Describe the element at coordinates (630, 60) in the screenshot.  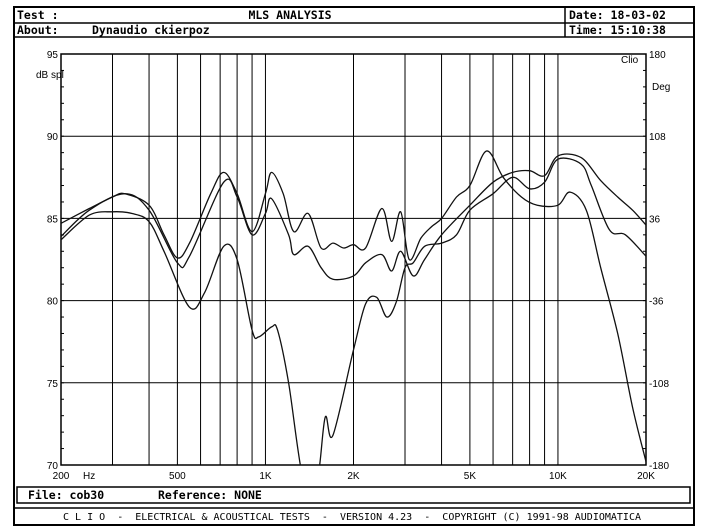
I see `clio-brand: Clio` at that location.